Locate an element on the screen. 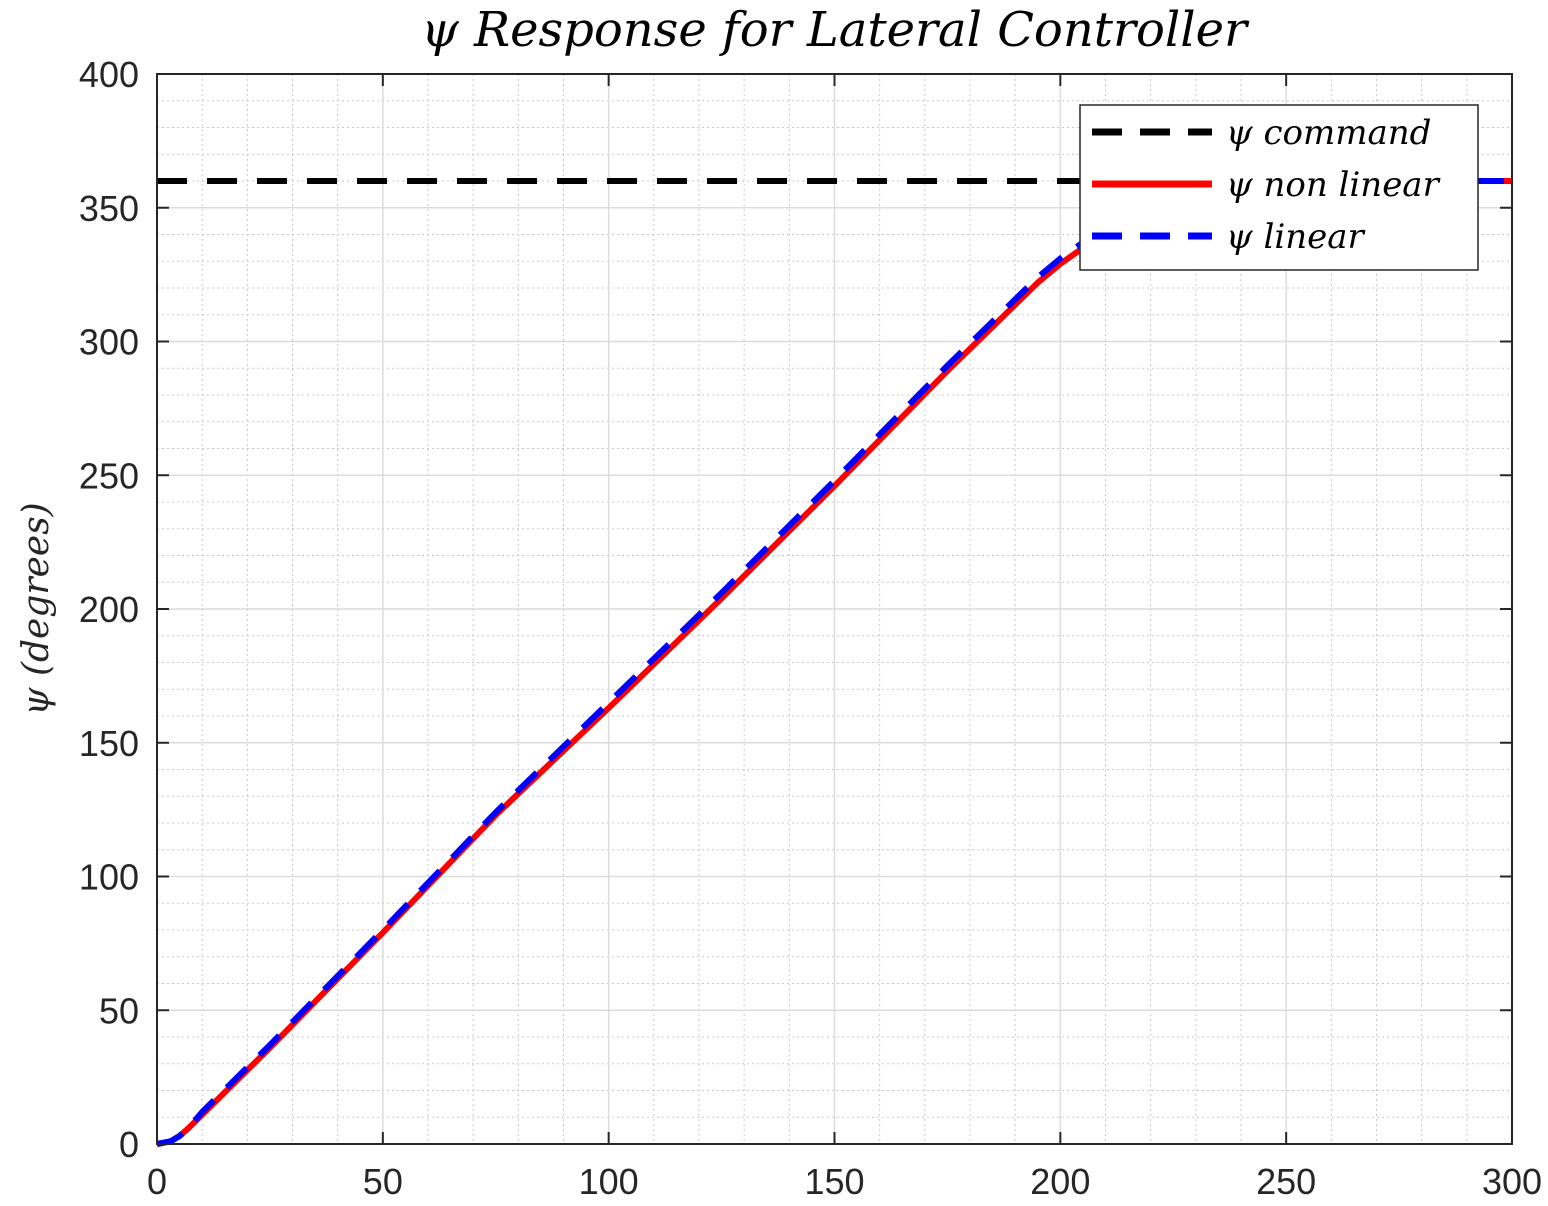 The width and height of the screenshot is (1548, 1206). chart-title: ψ Response for Lateral Controller is located at coordinates (835, 30).